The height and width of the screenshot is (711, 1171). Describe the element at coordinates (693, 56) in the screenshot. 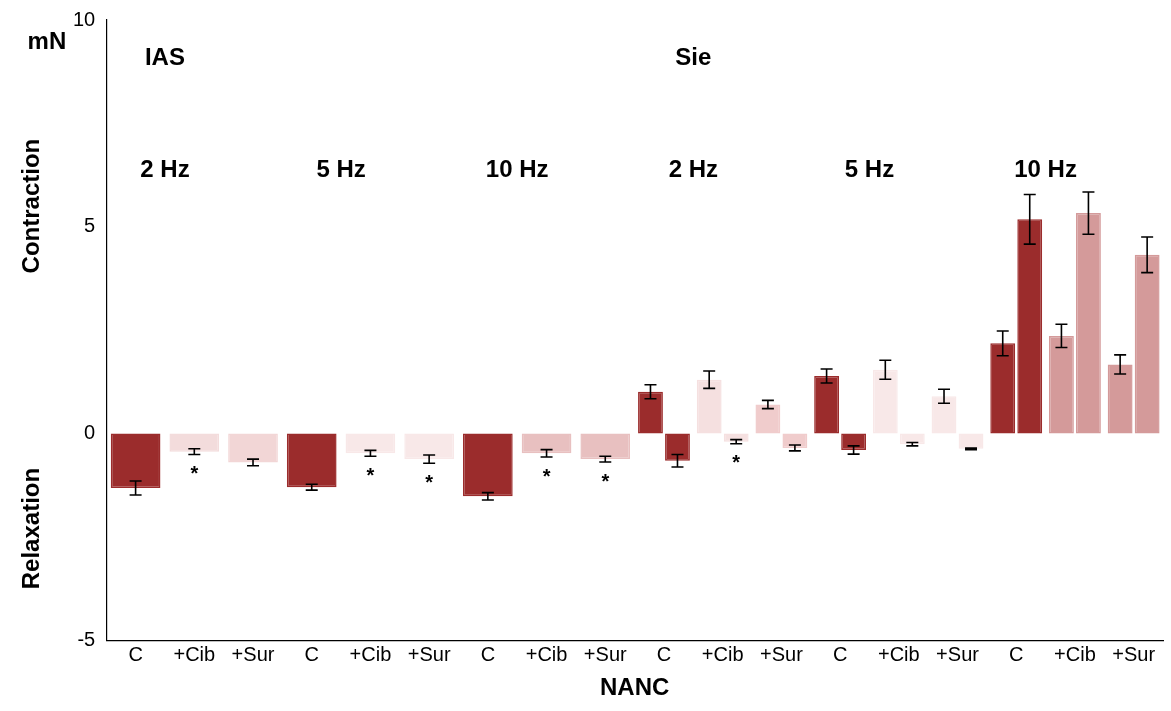

I see `annotation: Sie` at that location.